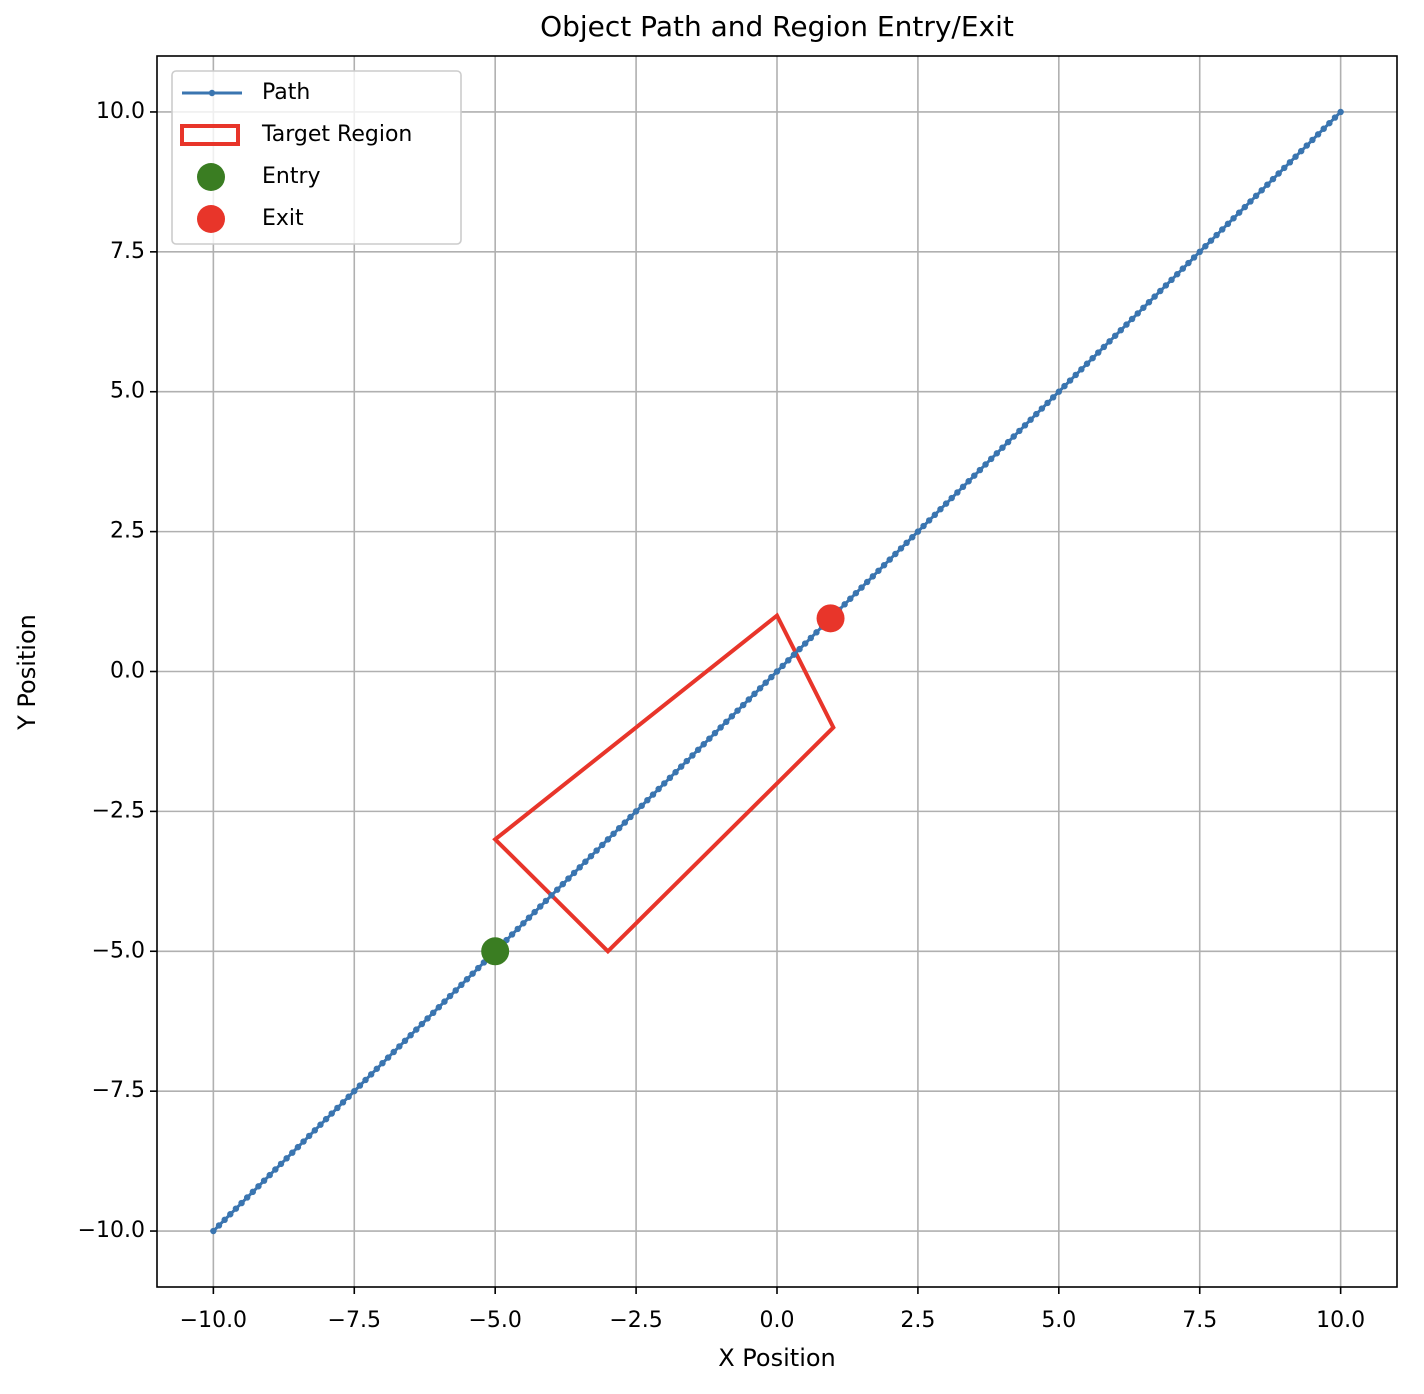  What do you see at coordinates (664, 783) in the screenshot?
I see `target-region` at bounding box center [664, 783].